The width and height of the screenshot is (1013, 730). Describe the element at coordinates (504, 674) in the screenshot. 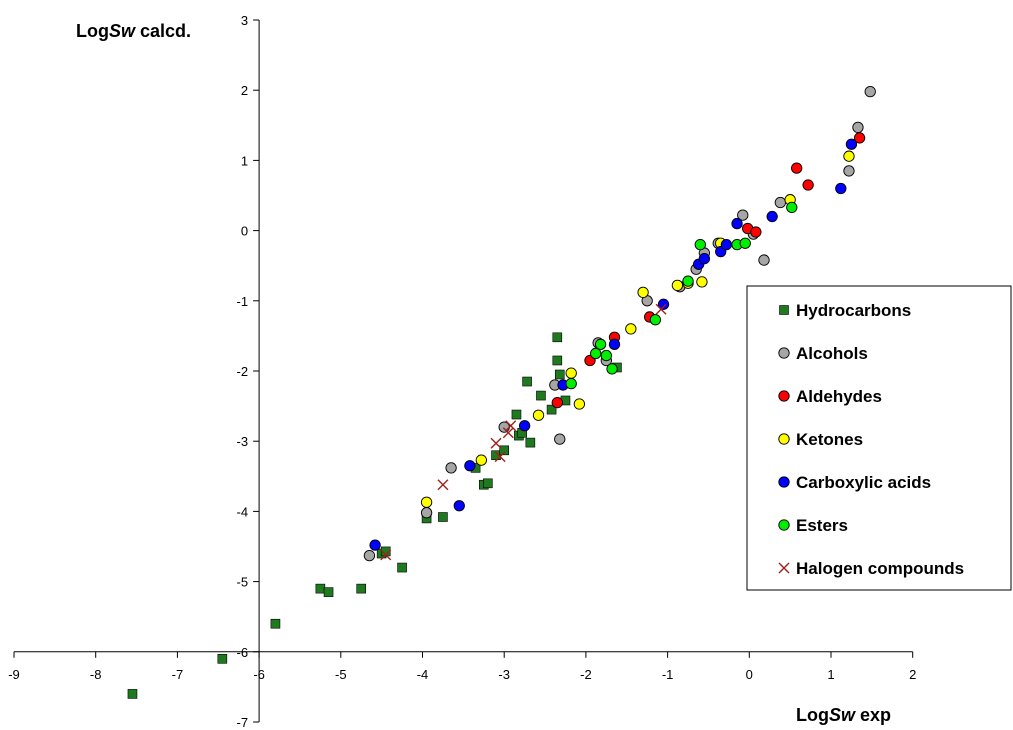

I see `x-tick-label: -3` at that location.